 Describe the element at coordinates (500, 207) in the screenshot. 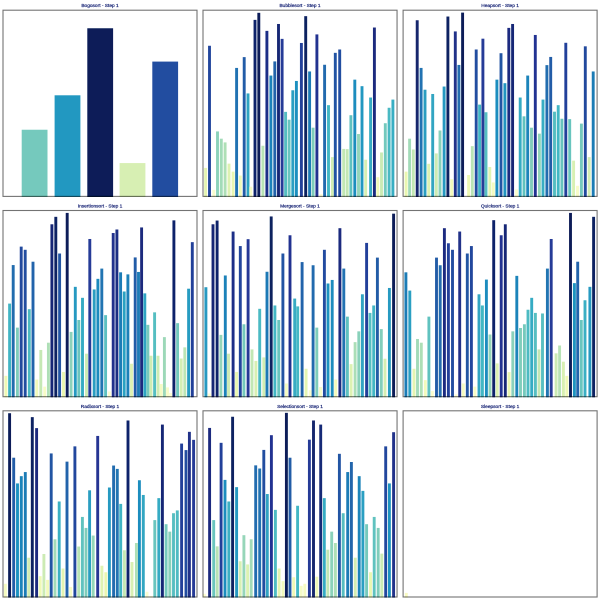

I see `svg-text: Quicksort - Step 1` at that location.